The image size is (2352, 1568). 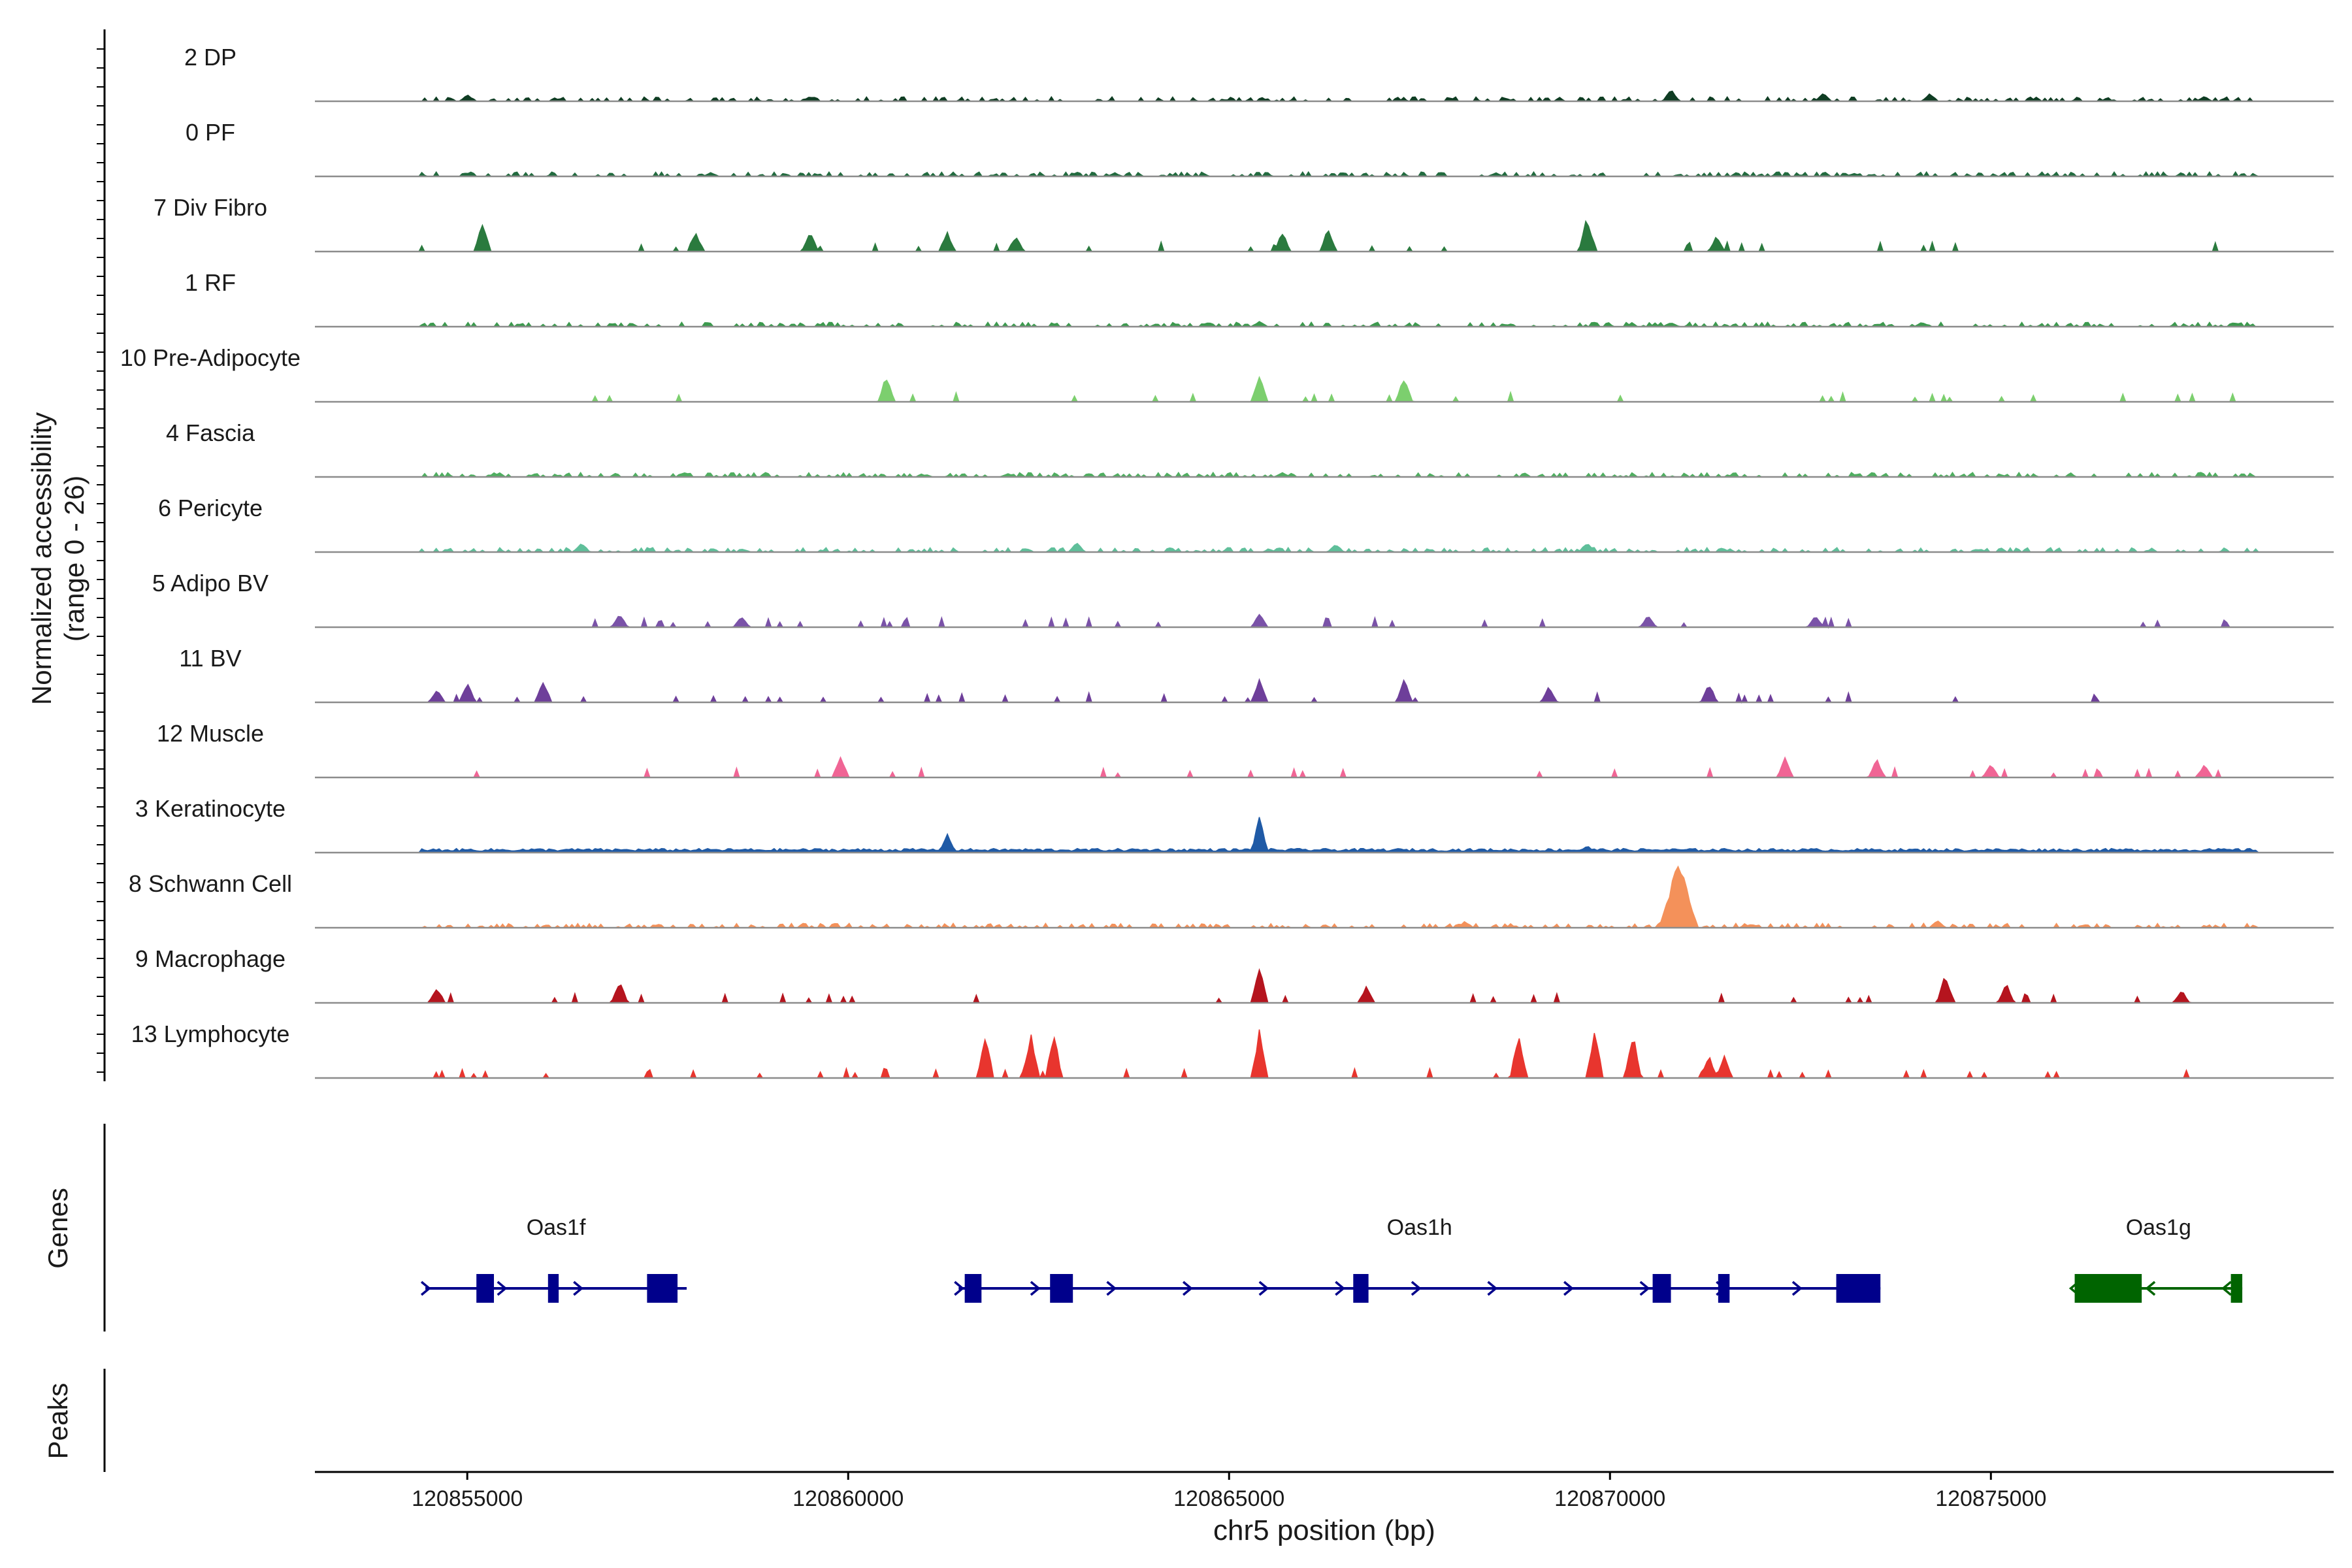 I want to click on track-8-schwann-cell: 8 Schwann Cell, so click(x=1231, y=897).